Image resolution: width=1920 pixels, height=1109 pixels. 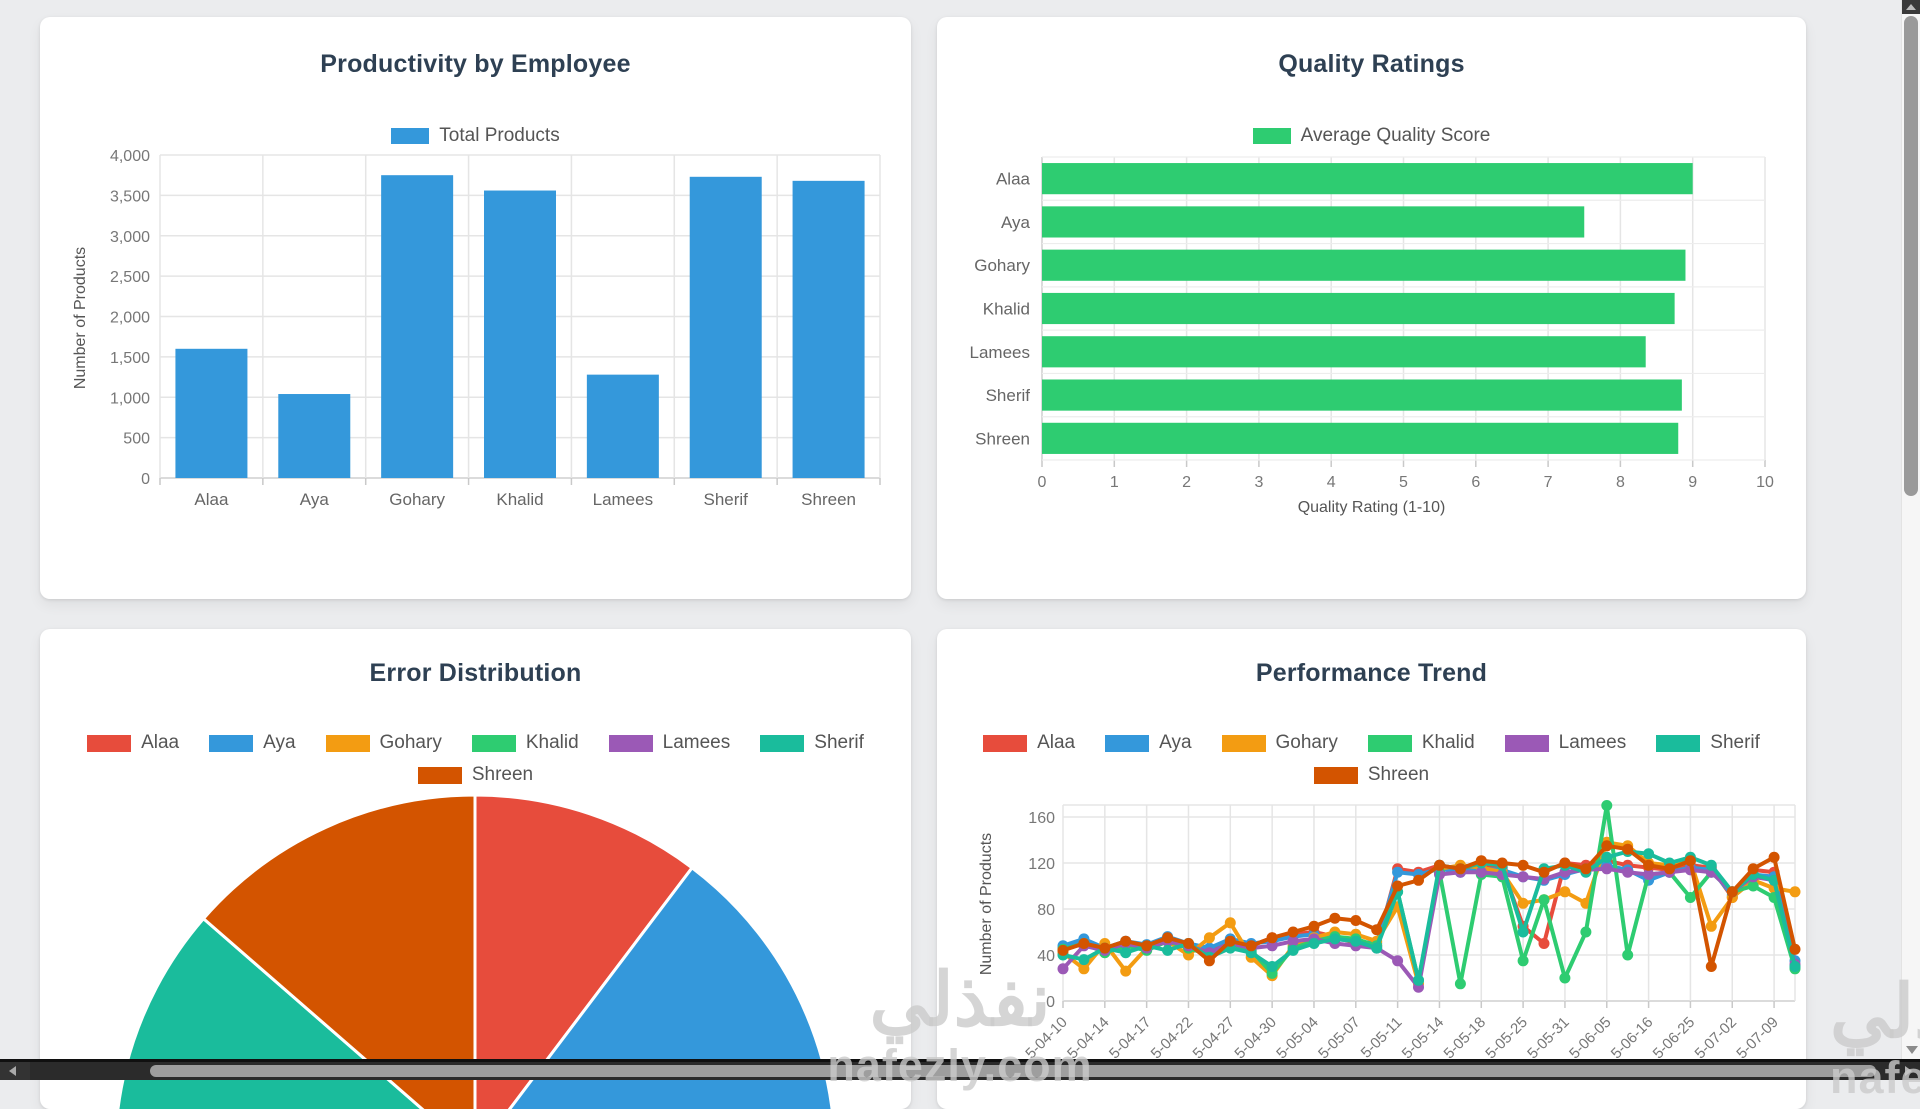 What do you see at coordinates (130, 398) in the screenshot?
I see `svg-text: 1,000` at bounding box center [130, 398].